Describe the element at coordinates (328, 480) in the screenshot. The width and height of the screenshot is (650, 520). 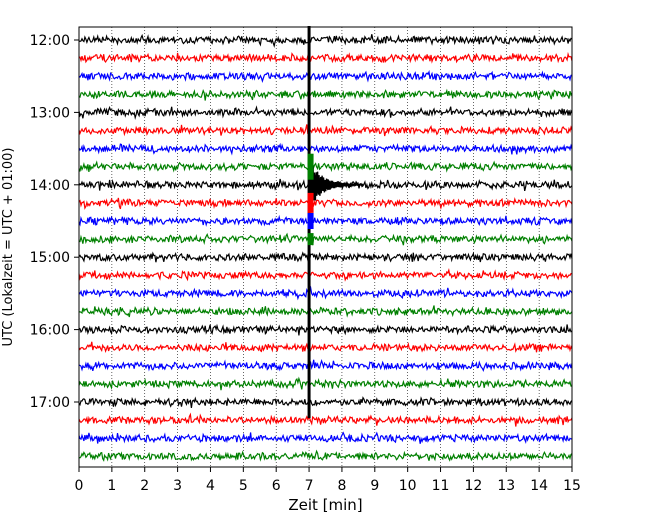
I see `x-axis-ticks: 0 1 2 3 4 5 6 7 8 9 10 11 12 13 14 15` at that location.